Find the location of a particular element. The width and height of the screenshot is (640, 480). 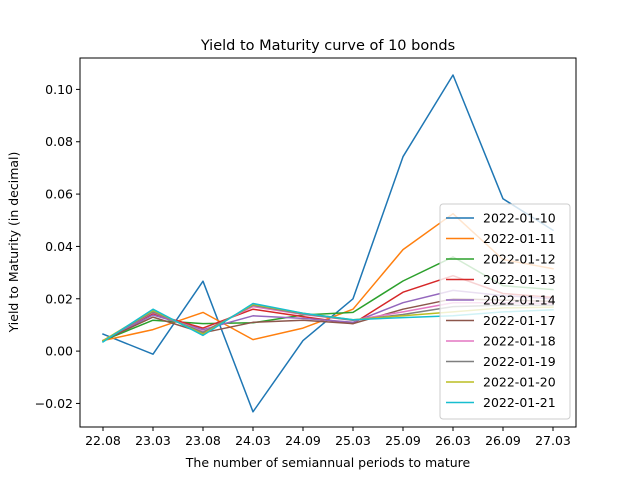

y-axis: −0.02 0.00 0.02 0.04 0.06 0.08 0.10 is located at coordinates (57, 246).